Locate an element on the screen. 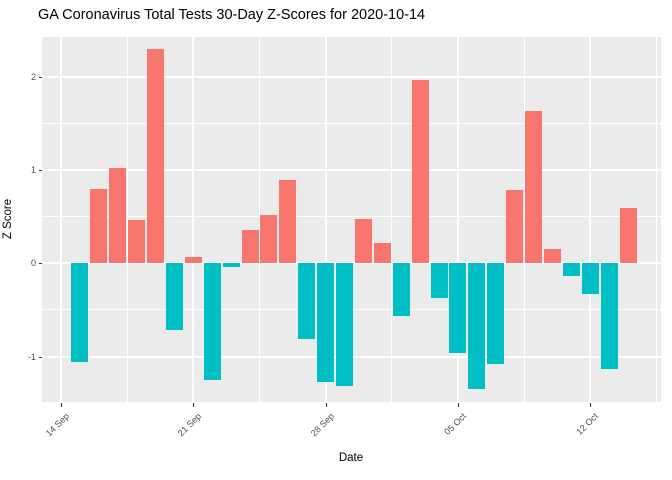  y-tick-label: 2 is located at coordinates (33, 76).